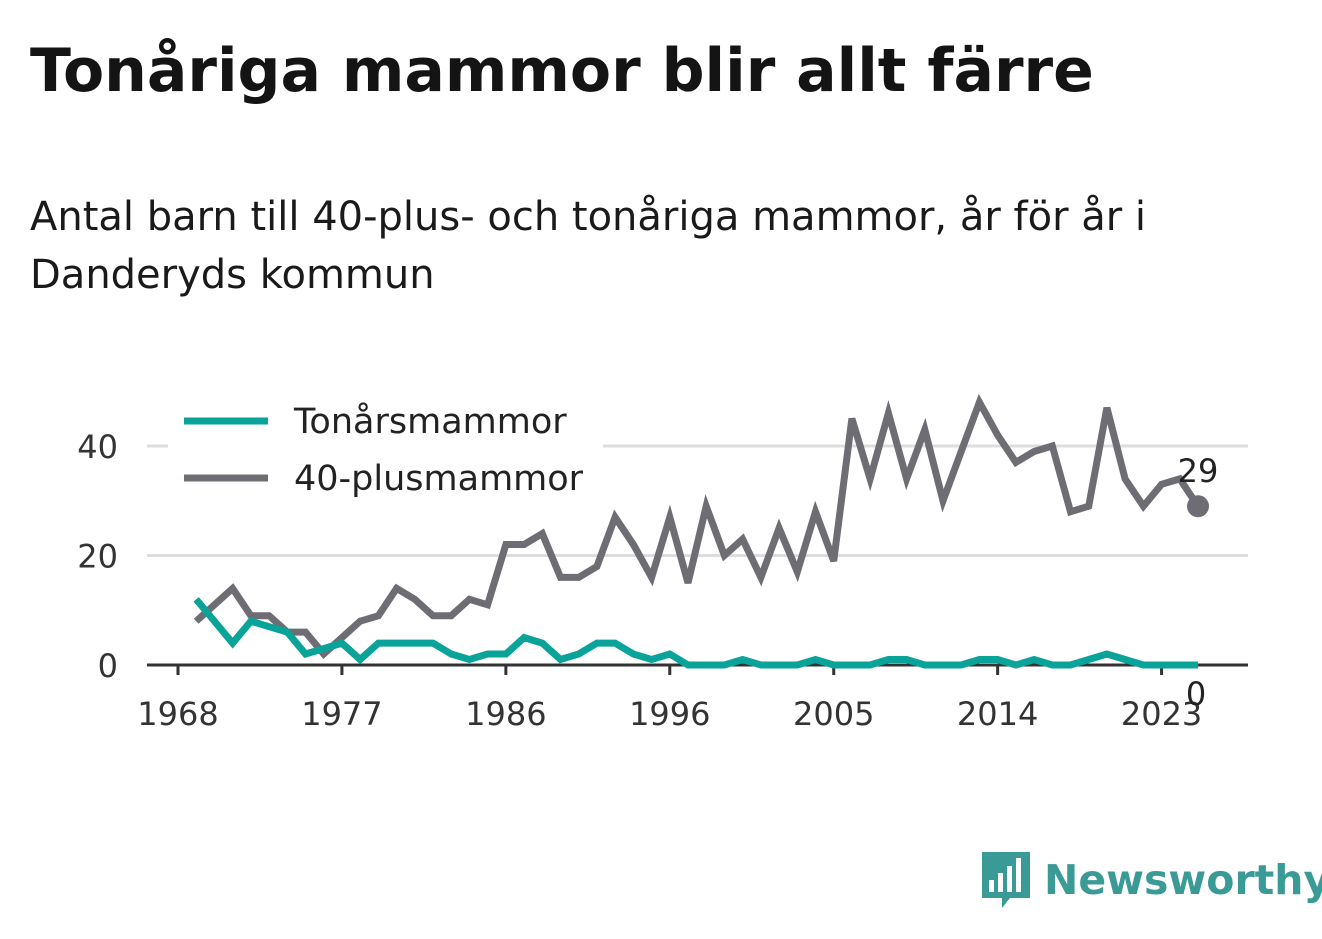 This screenshot has width=1322, height=939. Describe the element at coordinates (1183, 880) in the screenshot. I see `logo-text: Newsworthy` at that location.